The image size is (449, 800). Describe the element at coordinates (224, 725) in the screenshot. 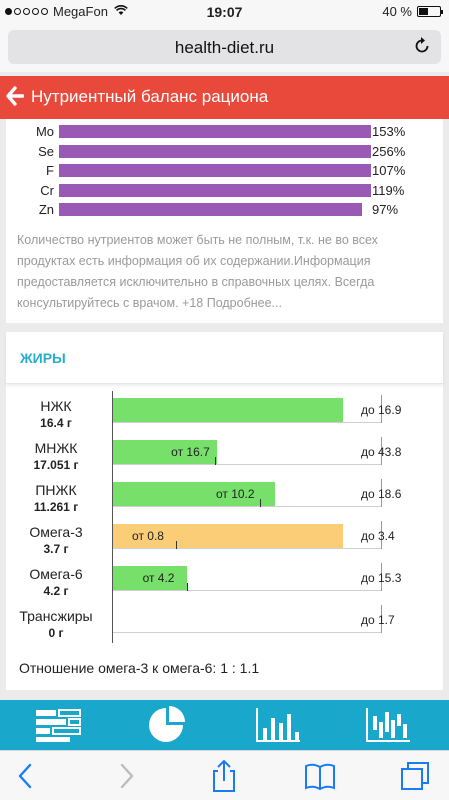

I see `app-tab-bar` at that location.